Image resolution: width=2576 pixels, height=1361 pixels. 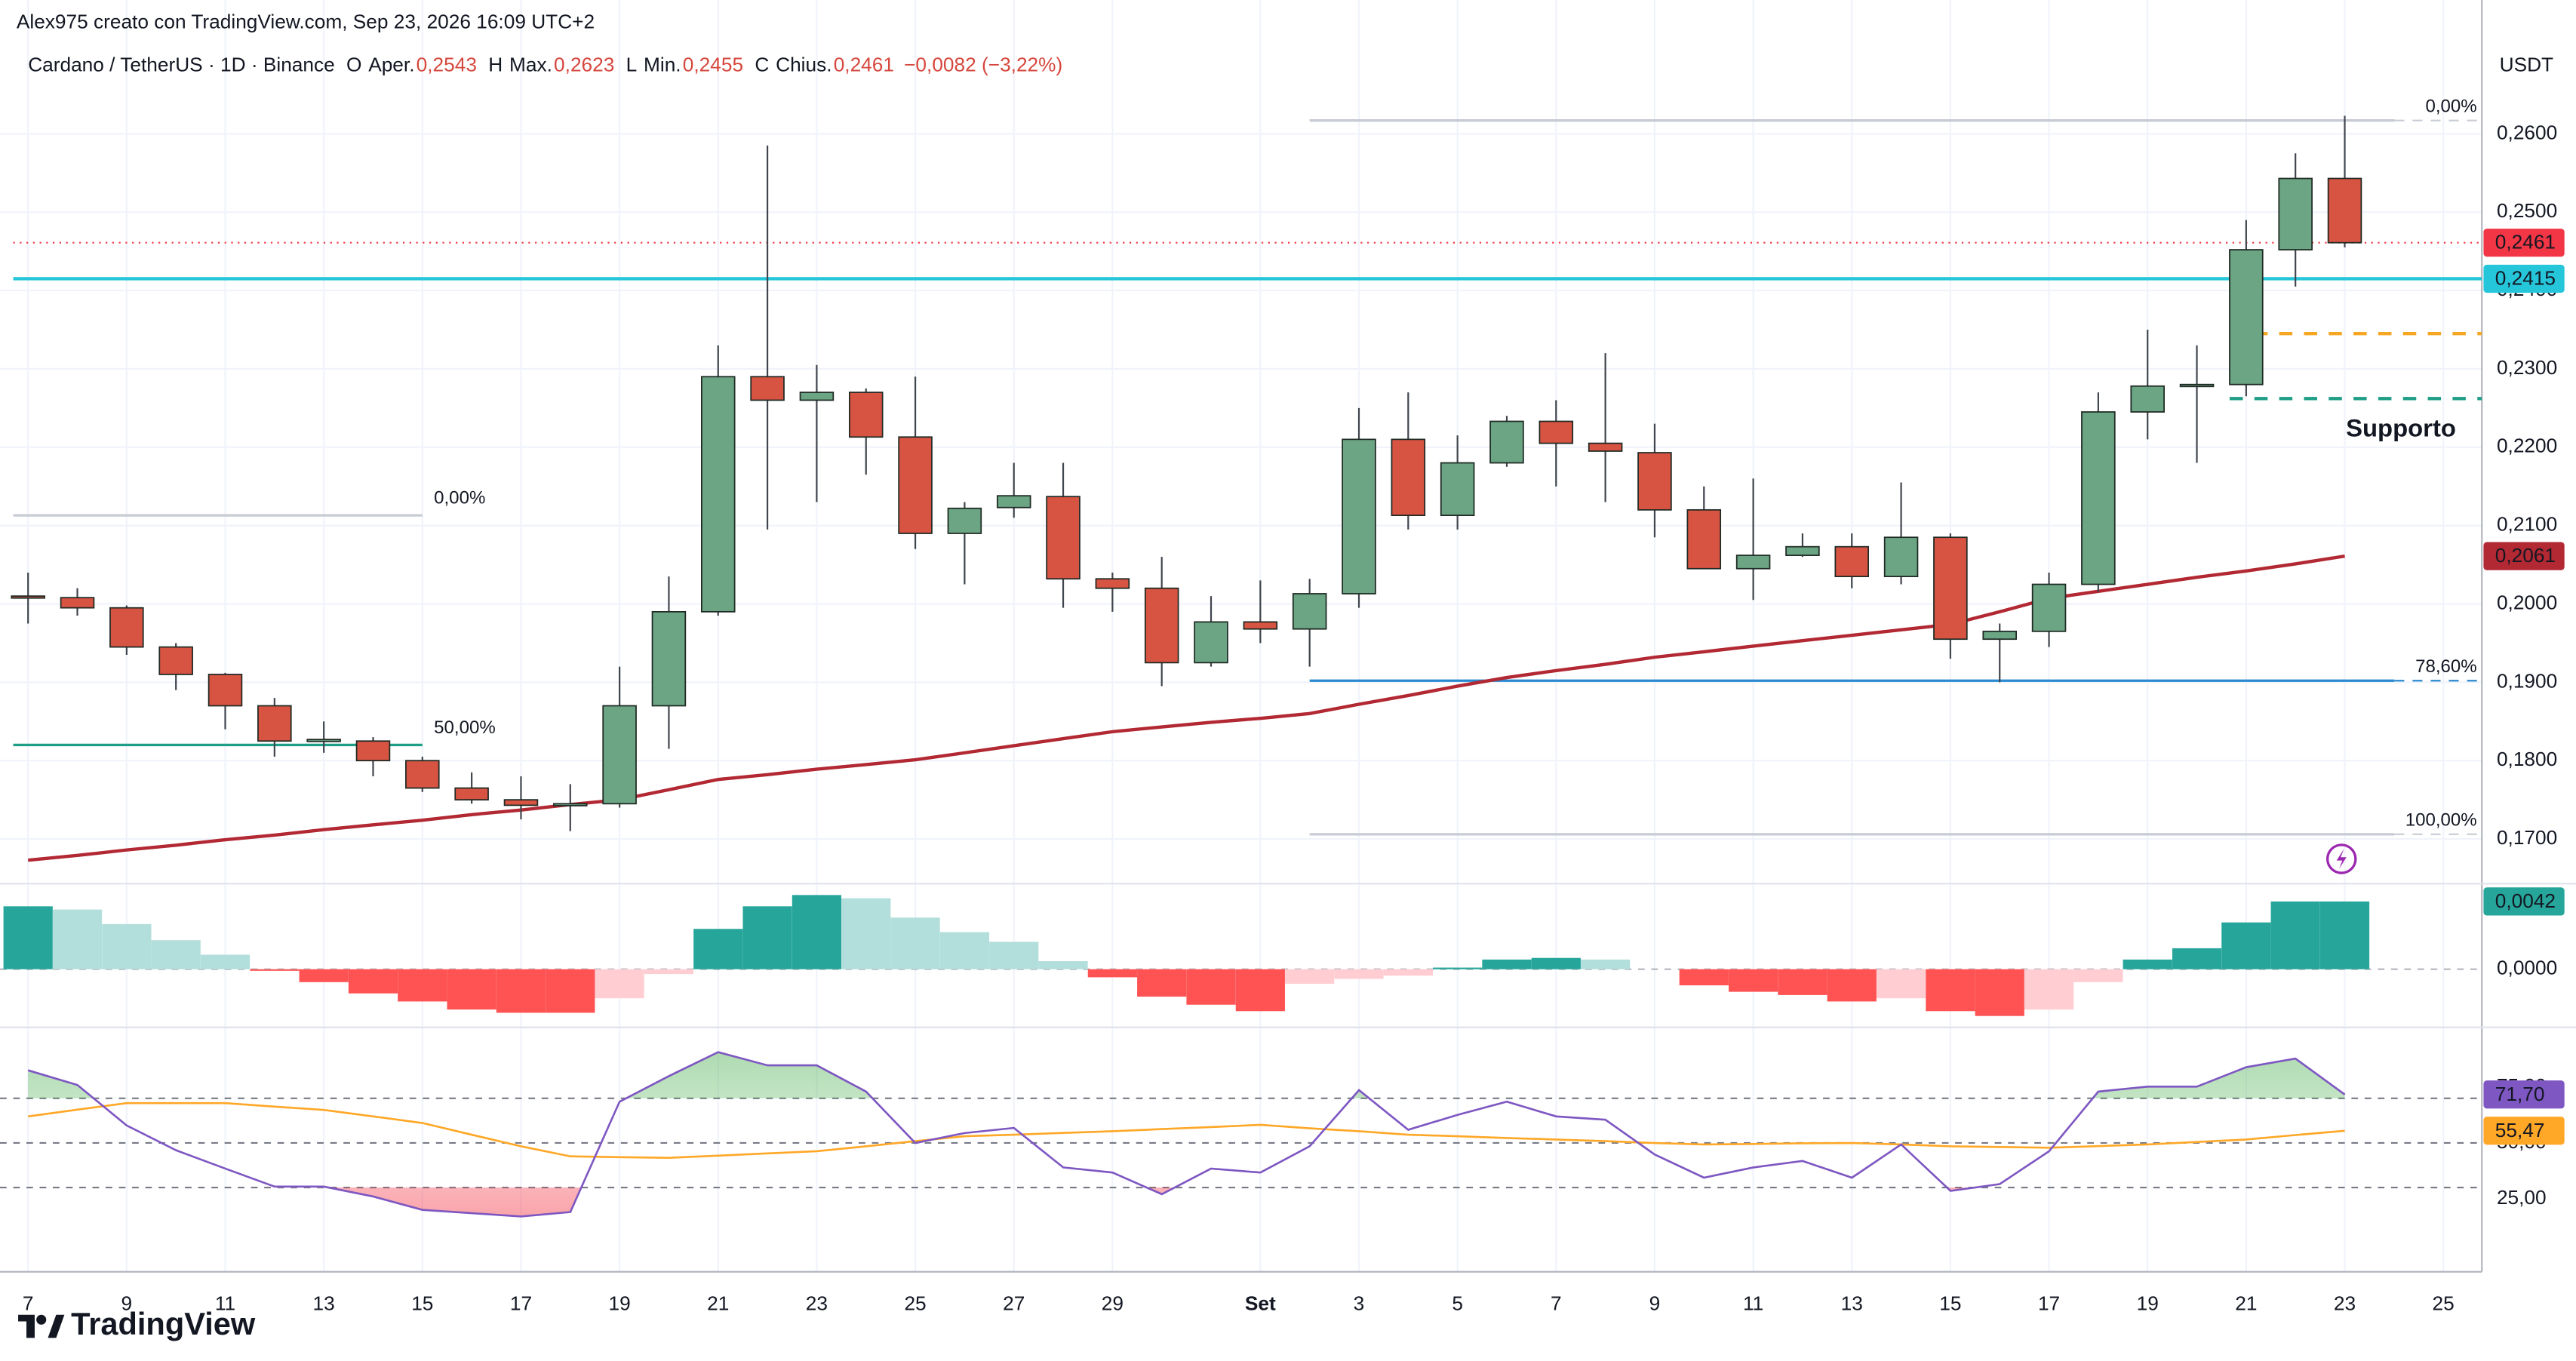 I want to click on x-tick-label: 19, so click(x=620, y=1303).